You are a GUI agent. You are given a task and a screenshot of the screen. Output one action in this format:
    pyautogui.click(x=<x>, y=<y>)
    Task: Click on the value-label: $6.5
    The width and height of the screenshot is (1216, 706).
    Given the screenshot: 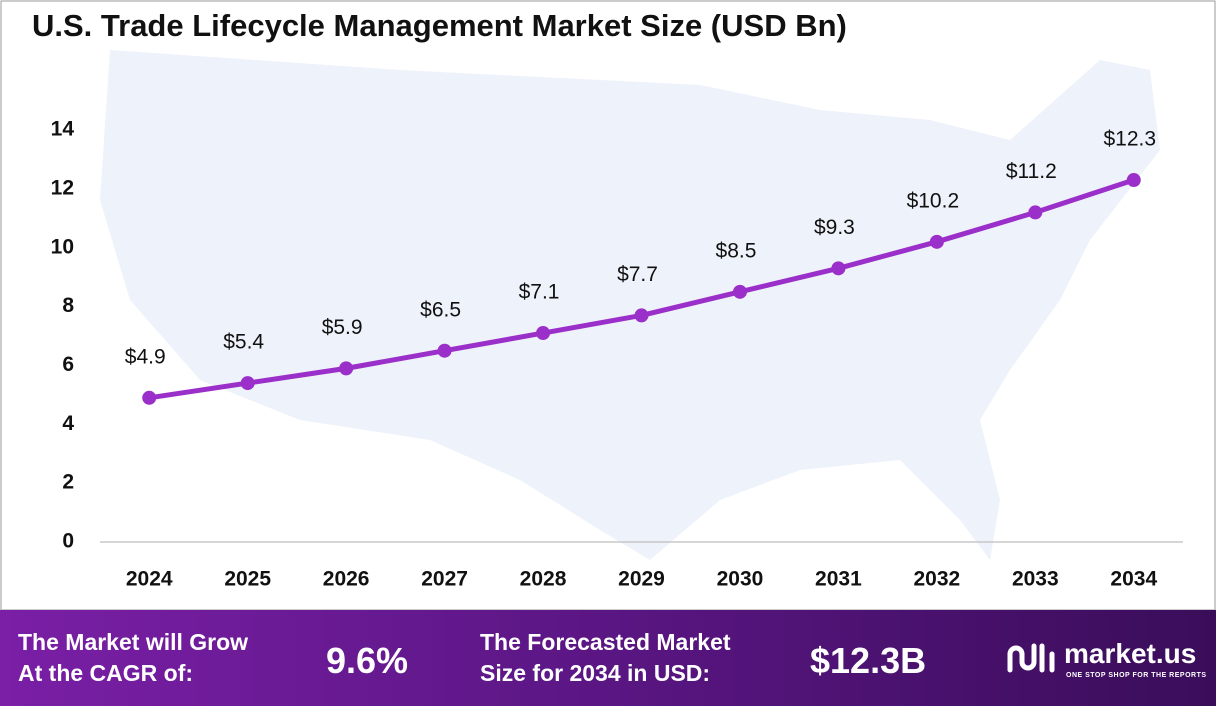 What is the action you would take?
    pyautogui.click(x=440, y=309)
    